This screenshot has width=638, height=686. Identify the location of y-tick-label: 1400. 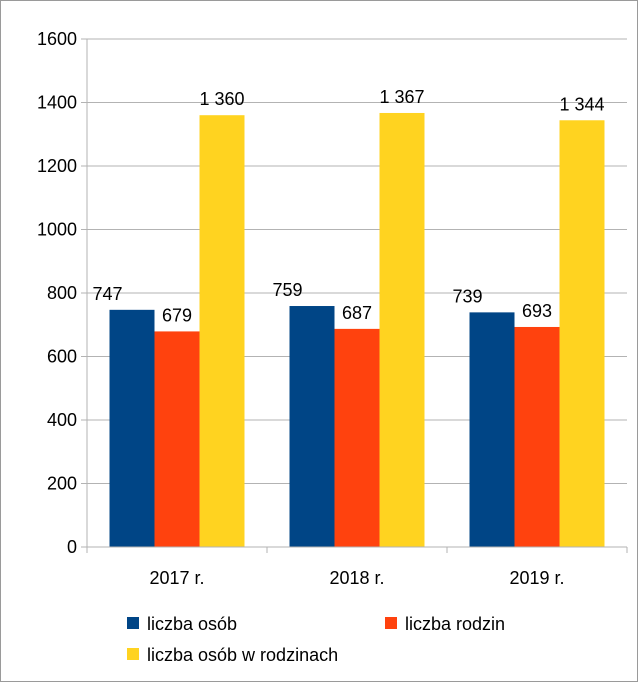
(57, 103).